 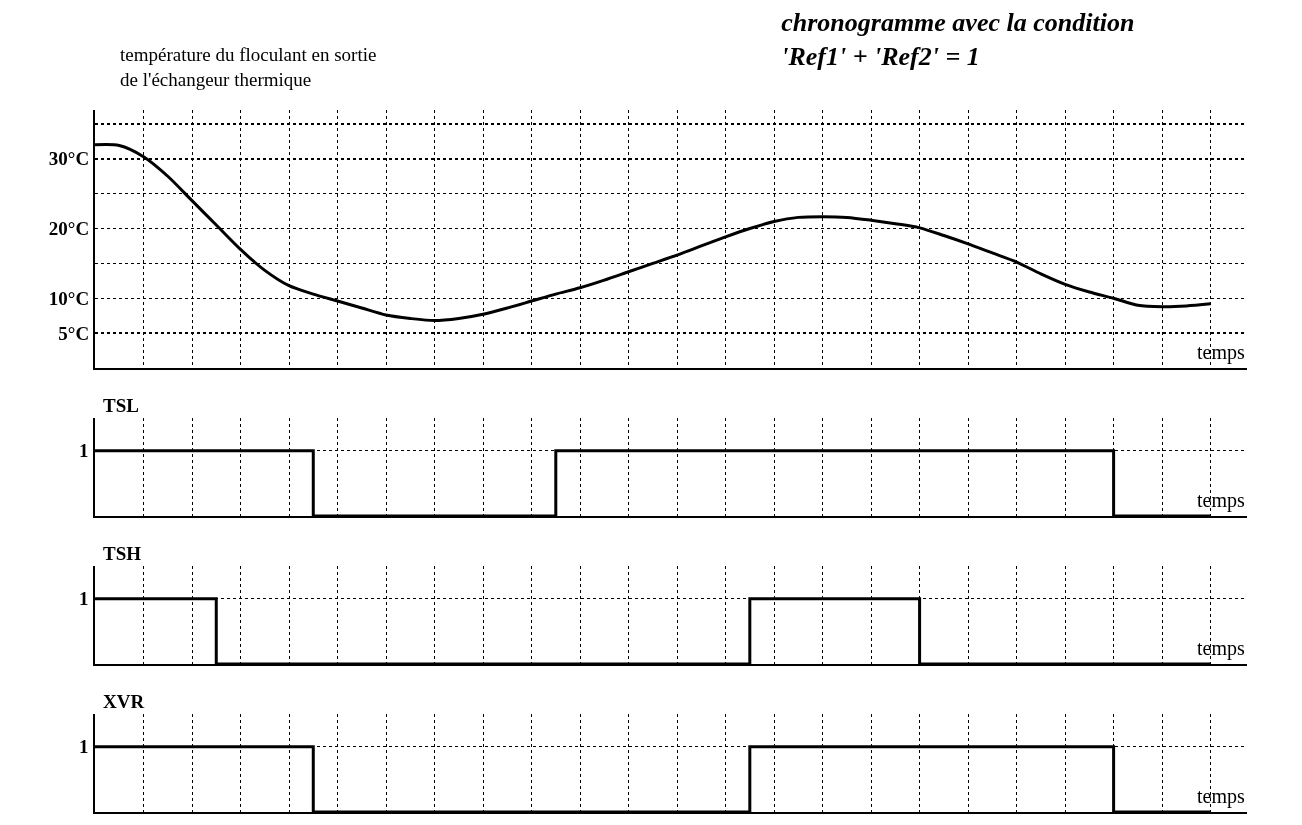 I want to click on y-tick-label: 5°C, so click(x=74, y=333).